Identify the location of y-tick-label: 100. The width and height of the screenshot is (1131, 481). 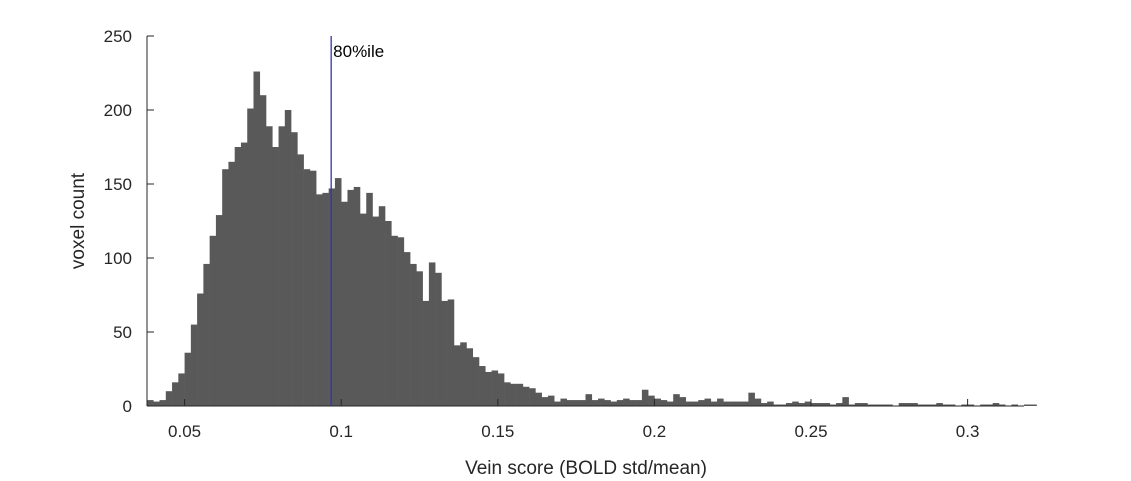
(118, 258).